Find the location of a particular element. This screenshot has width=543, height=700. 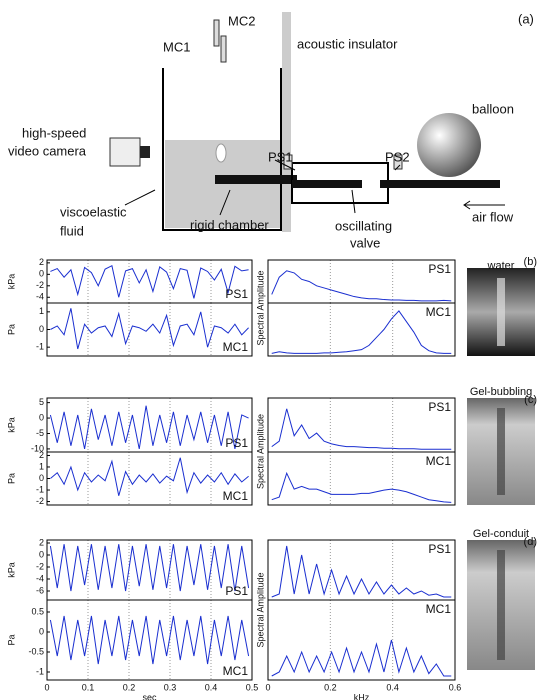

y-tick-label: 5 is located at coordinates (41, 402).